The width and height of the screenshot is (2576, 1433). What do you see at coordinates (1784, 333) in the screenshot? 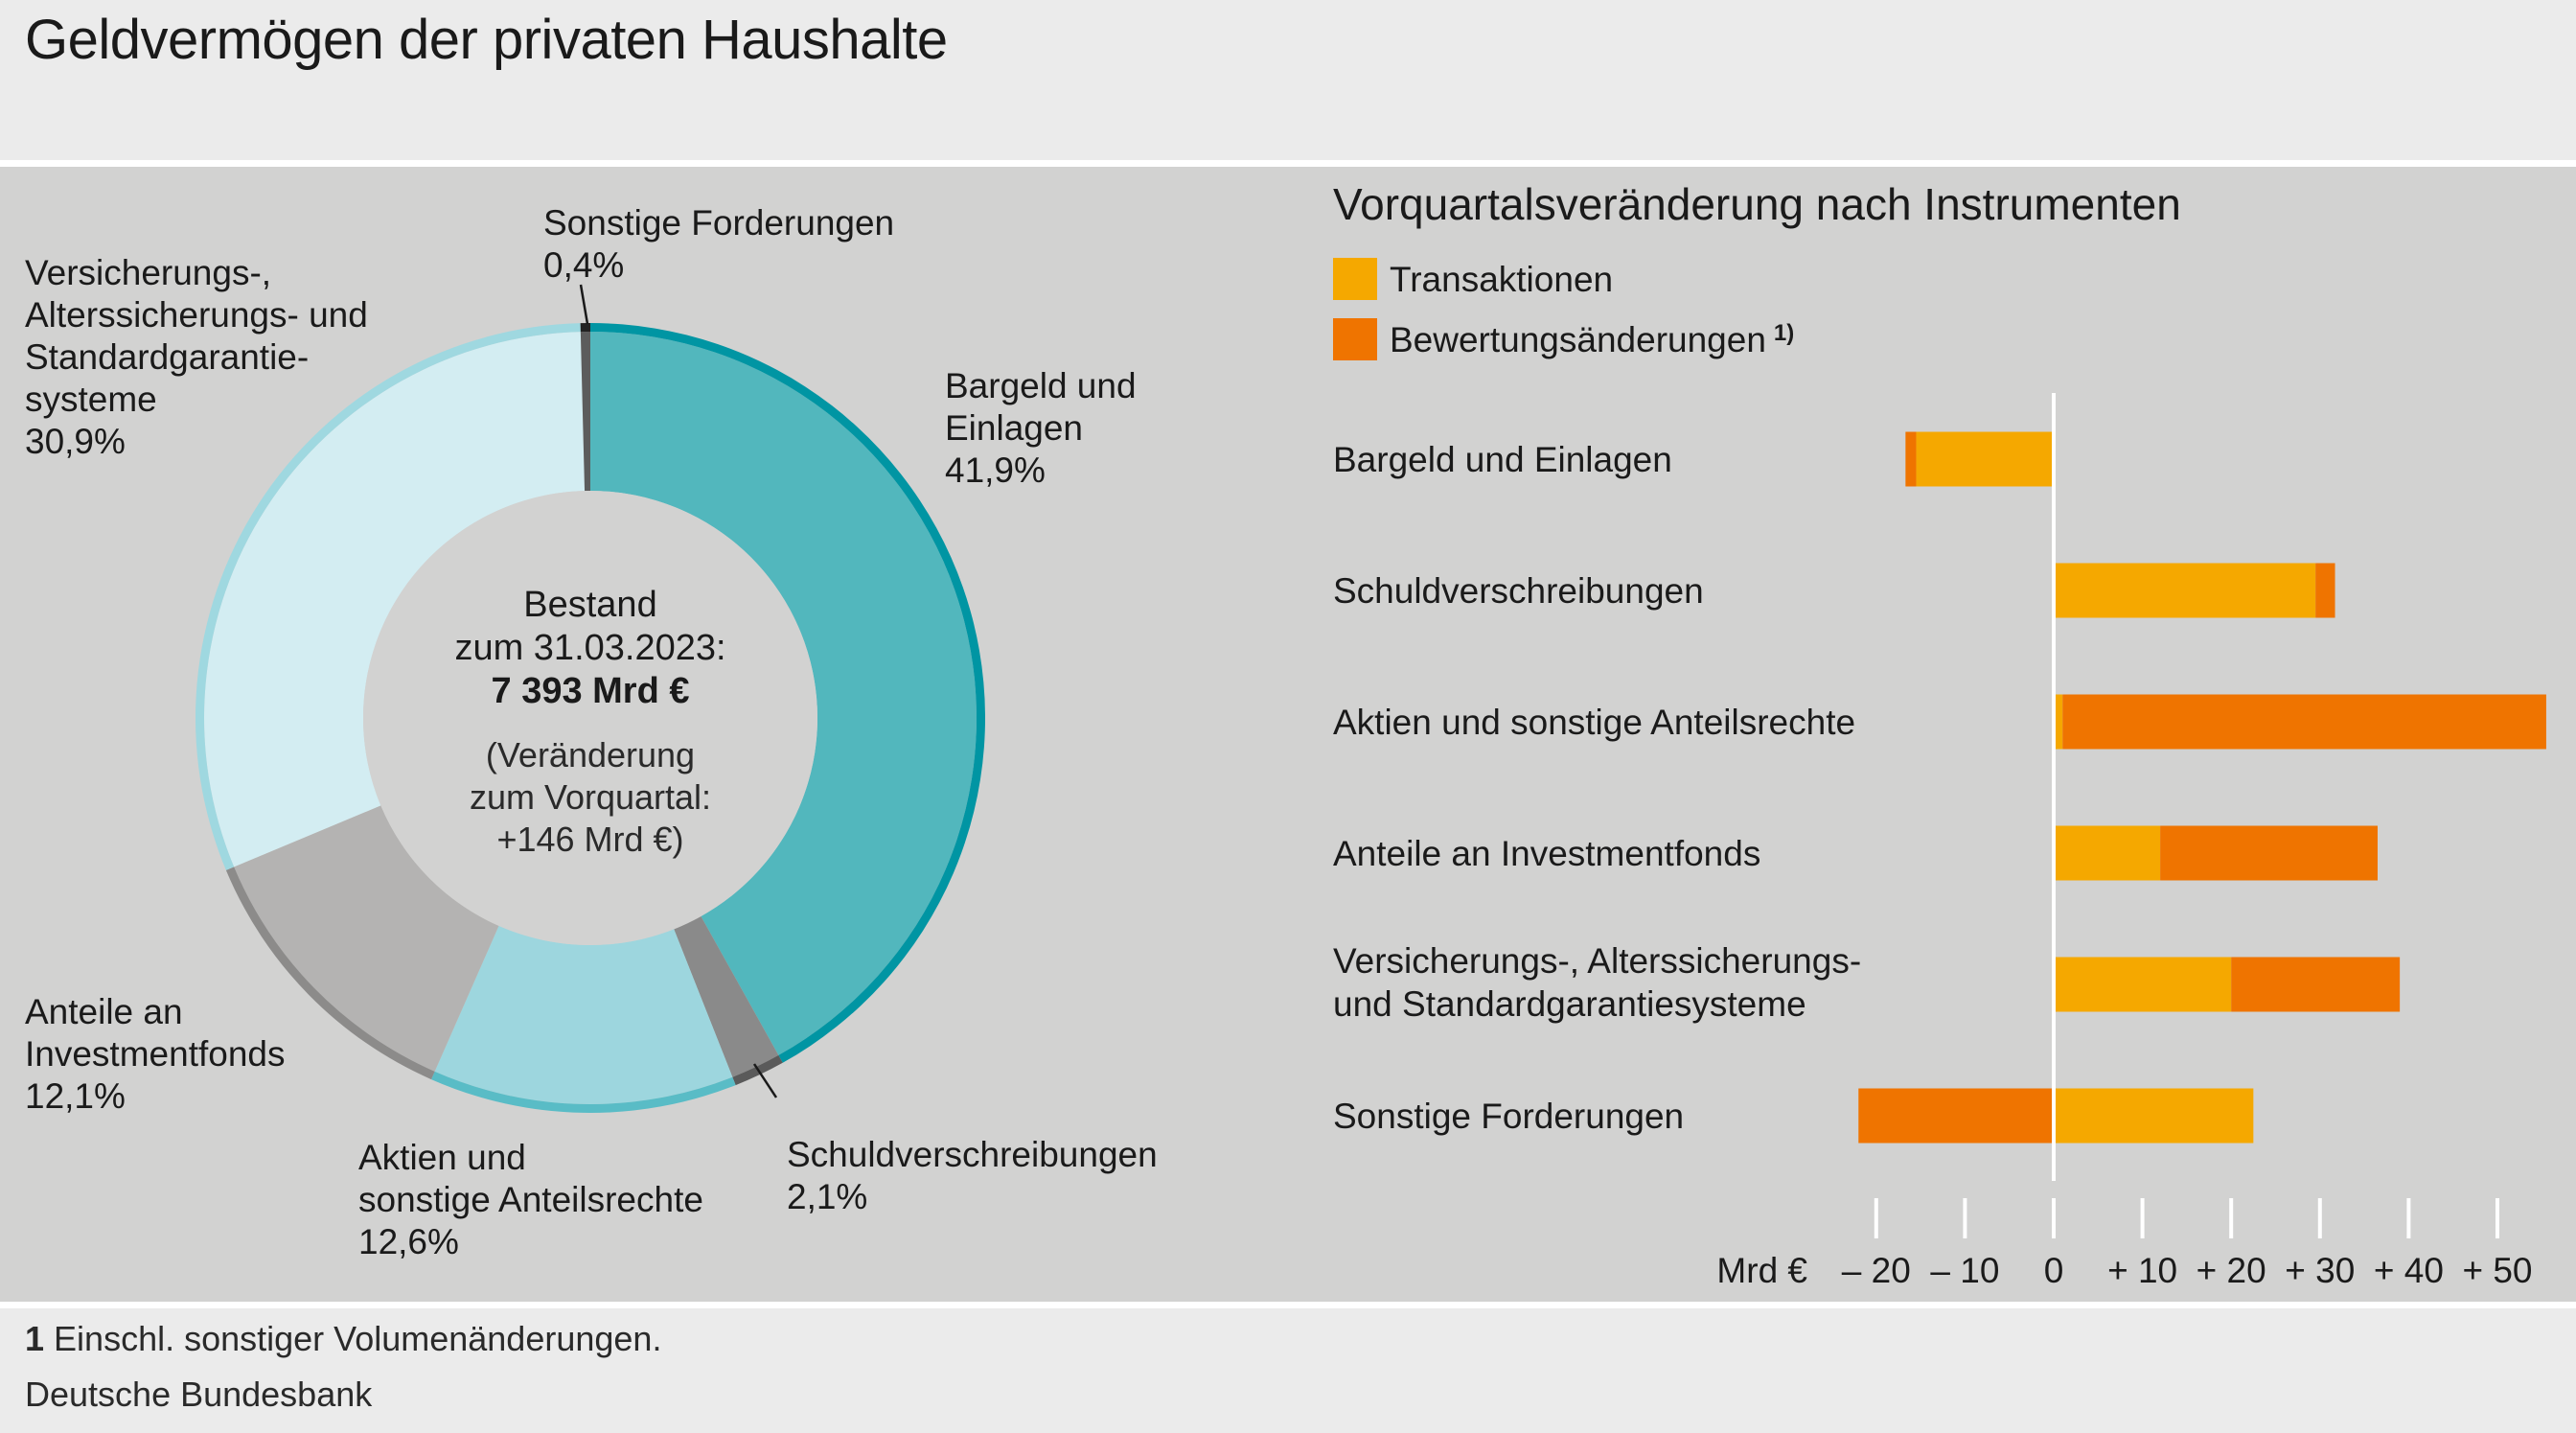
I see `legend-footnote-marker: 1)` at bounding box center [1784, 333].